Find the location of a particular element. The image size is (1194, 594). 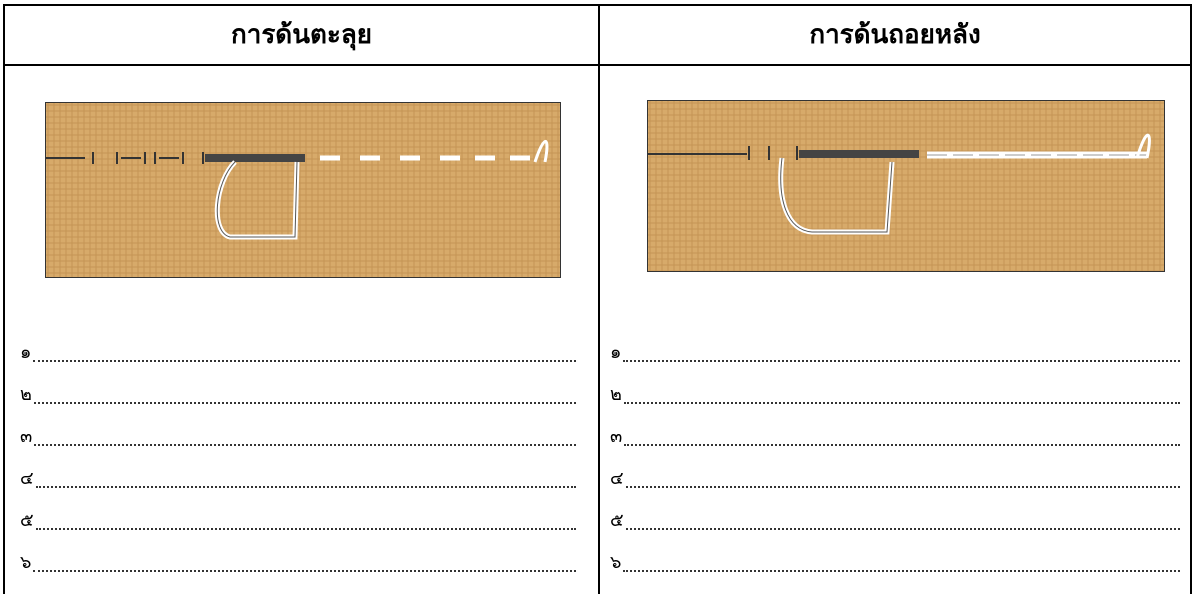

backstitch-illustration is located at coordinates (906, 186).